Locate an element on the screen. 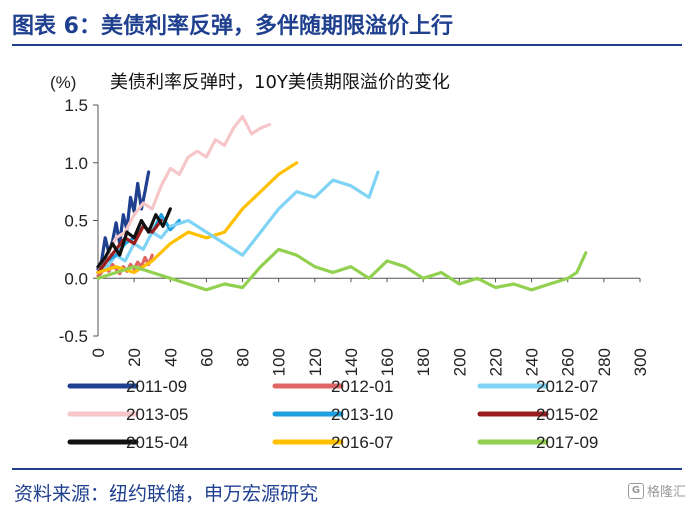  x-tick-label: 40 is located at coordinates (170, 357).